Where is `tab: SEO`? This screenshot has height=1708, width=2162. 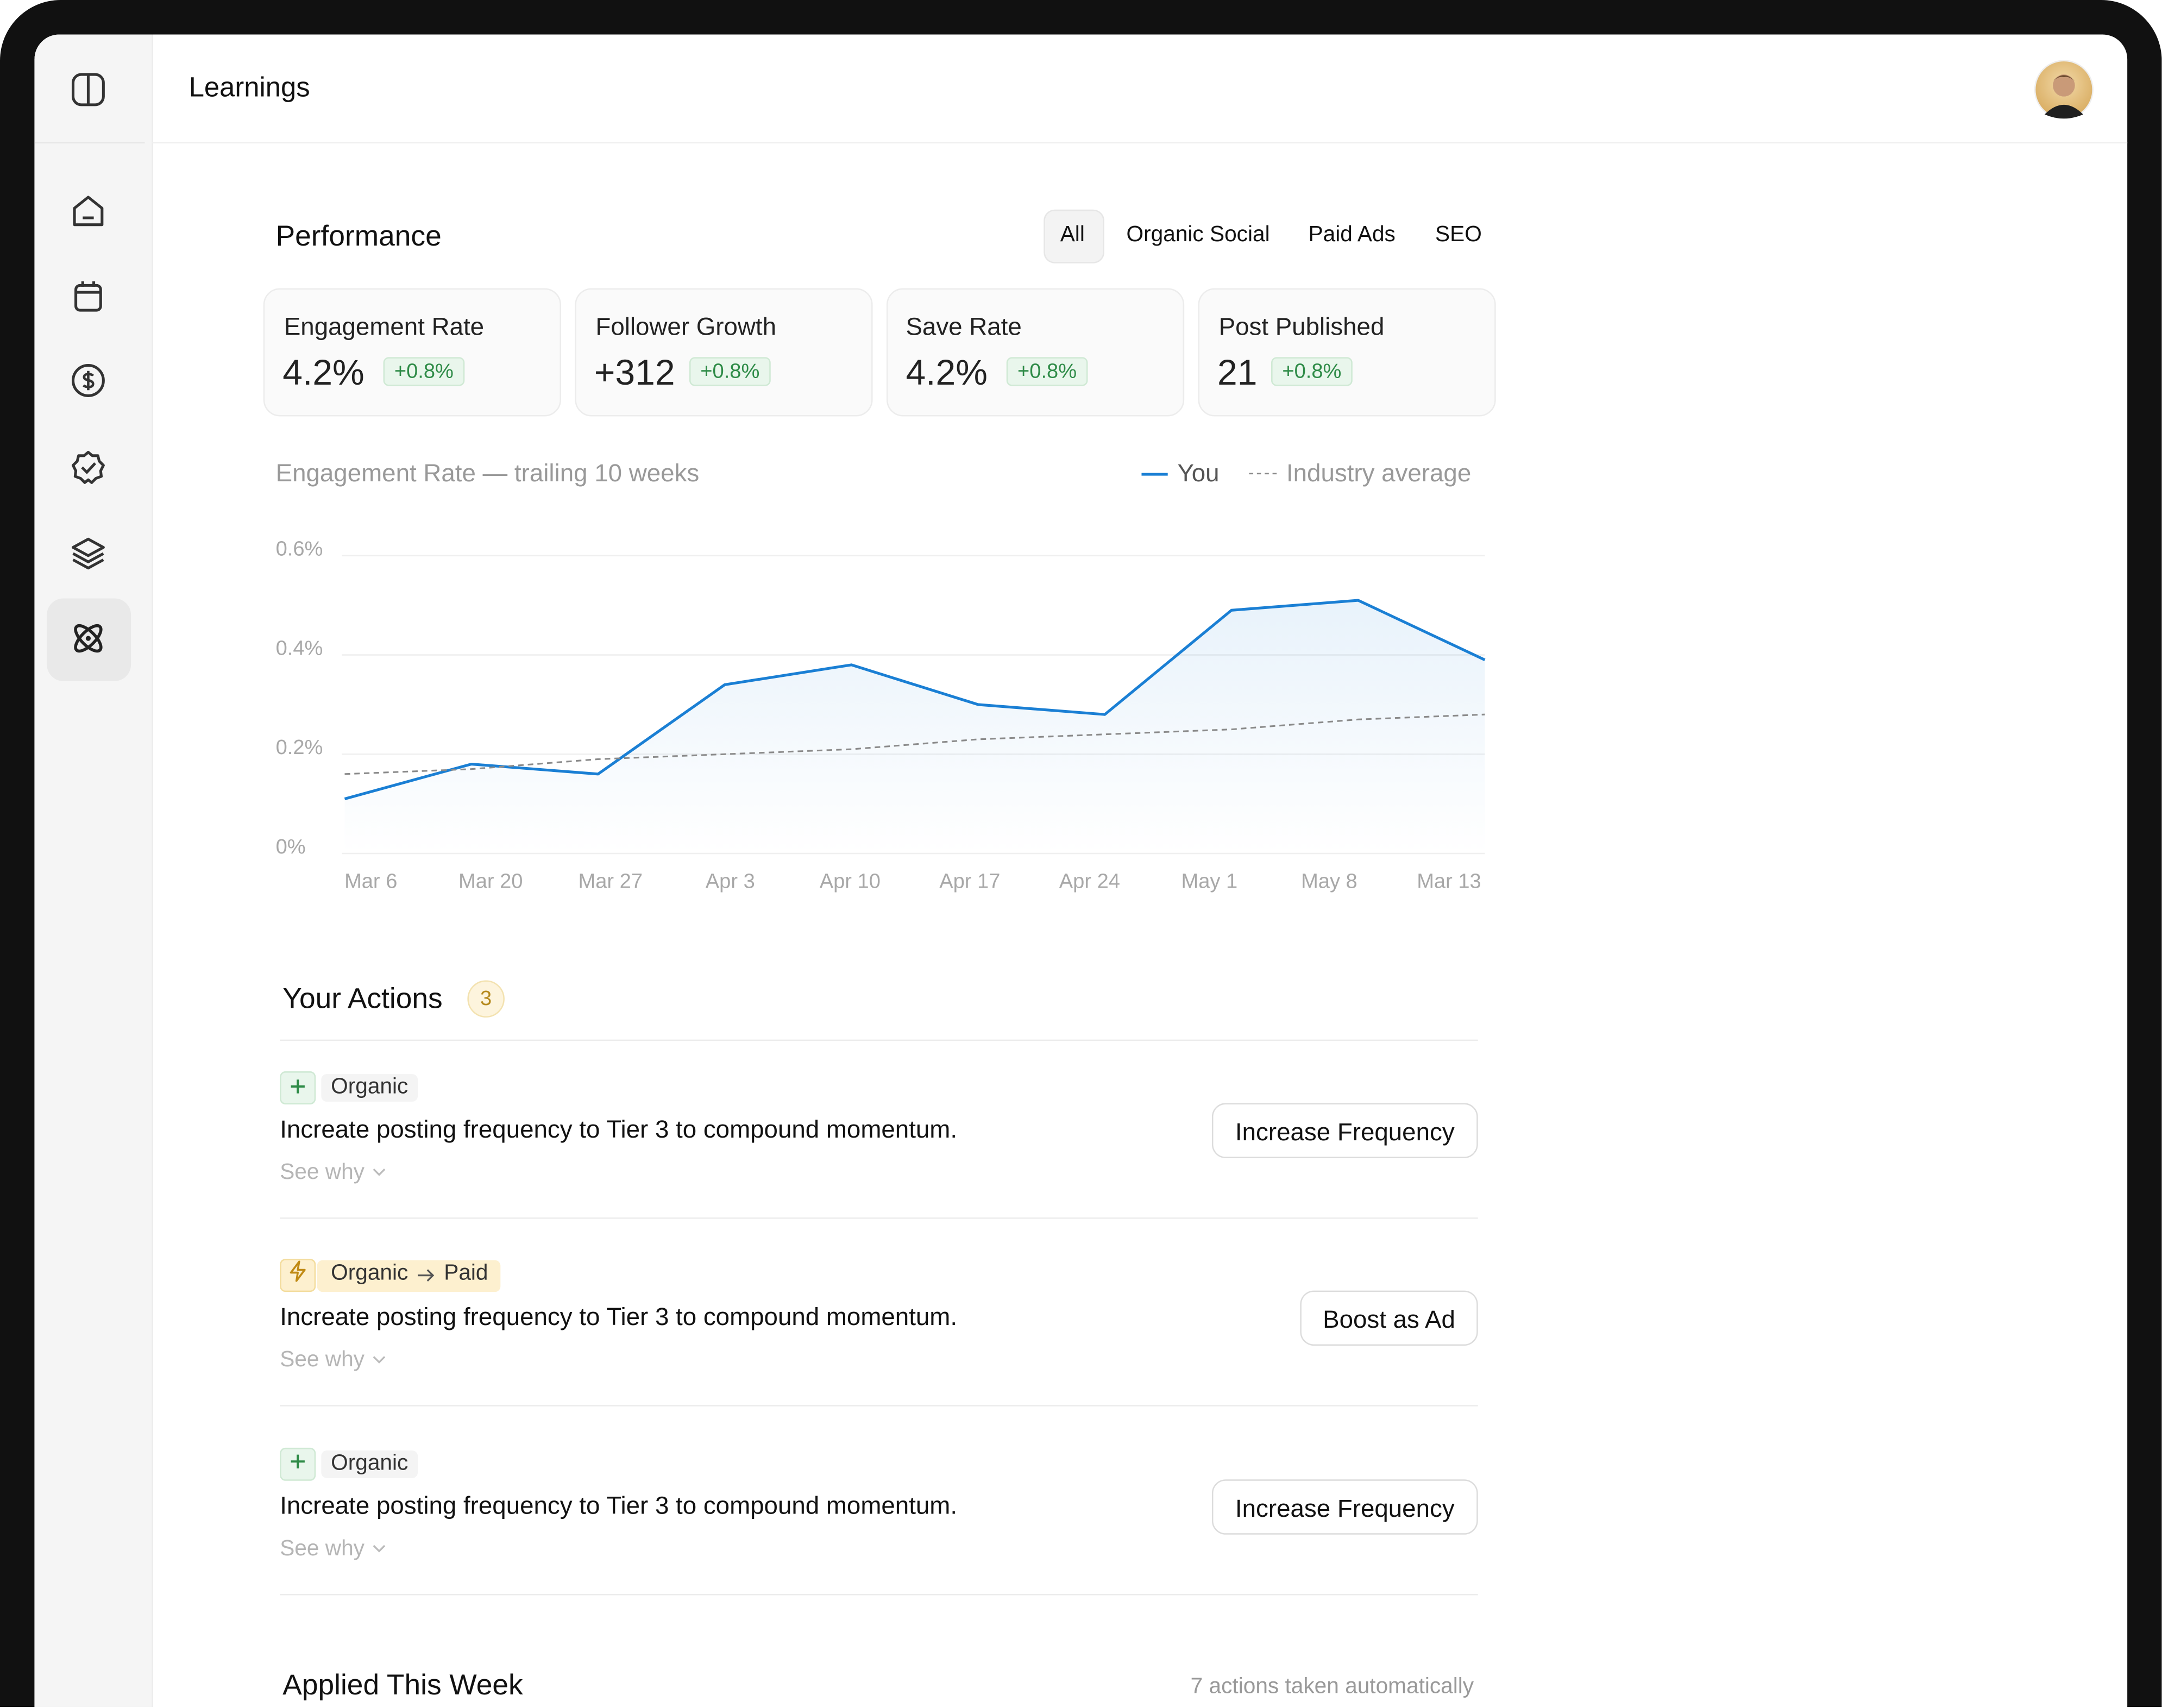
tab: SEO is located at coordinates (1458, 235).